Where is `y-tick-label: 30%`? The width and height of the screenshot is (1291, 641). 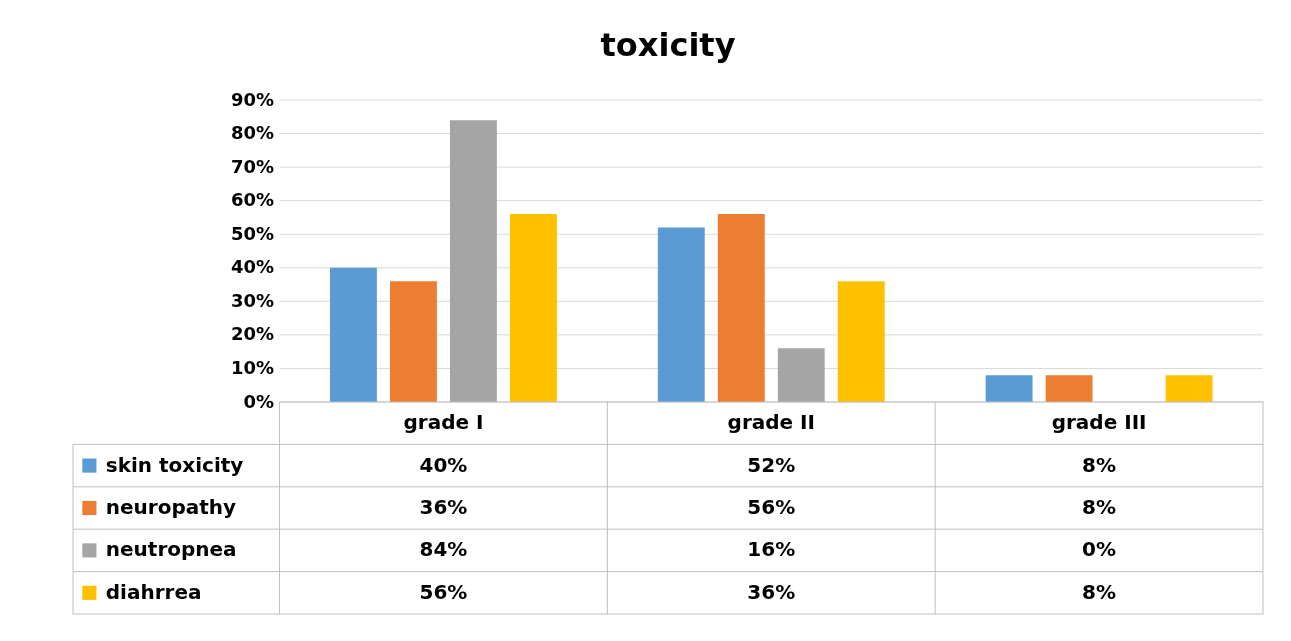 y-tick-label: 30% is located at coordinates (252, 300).